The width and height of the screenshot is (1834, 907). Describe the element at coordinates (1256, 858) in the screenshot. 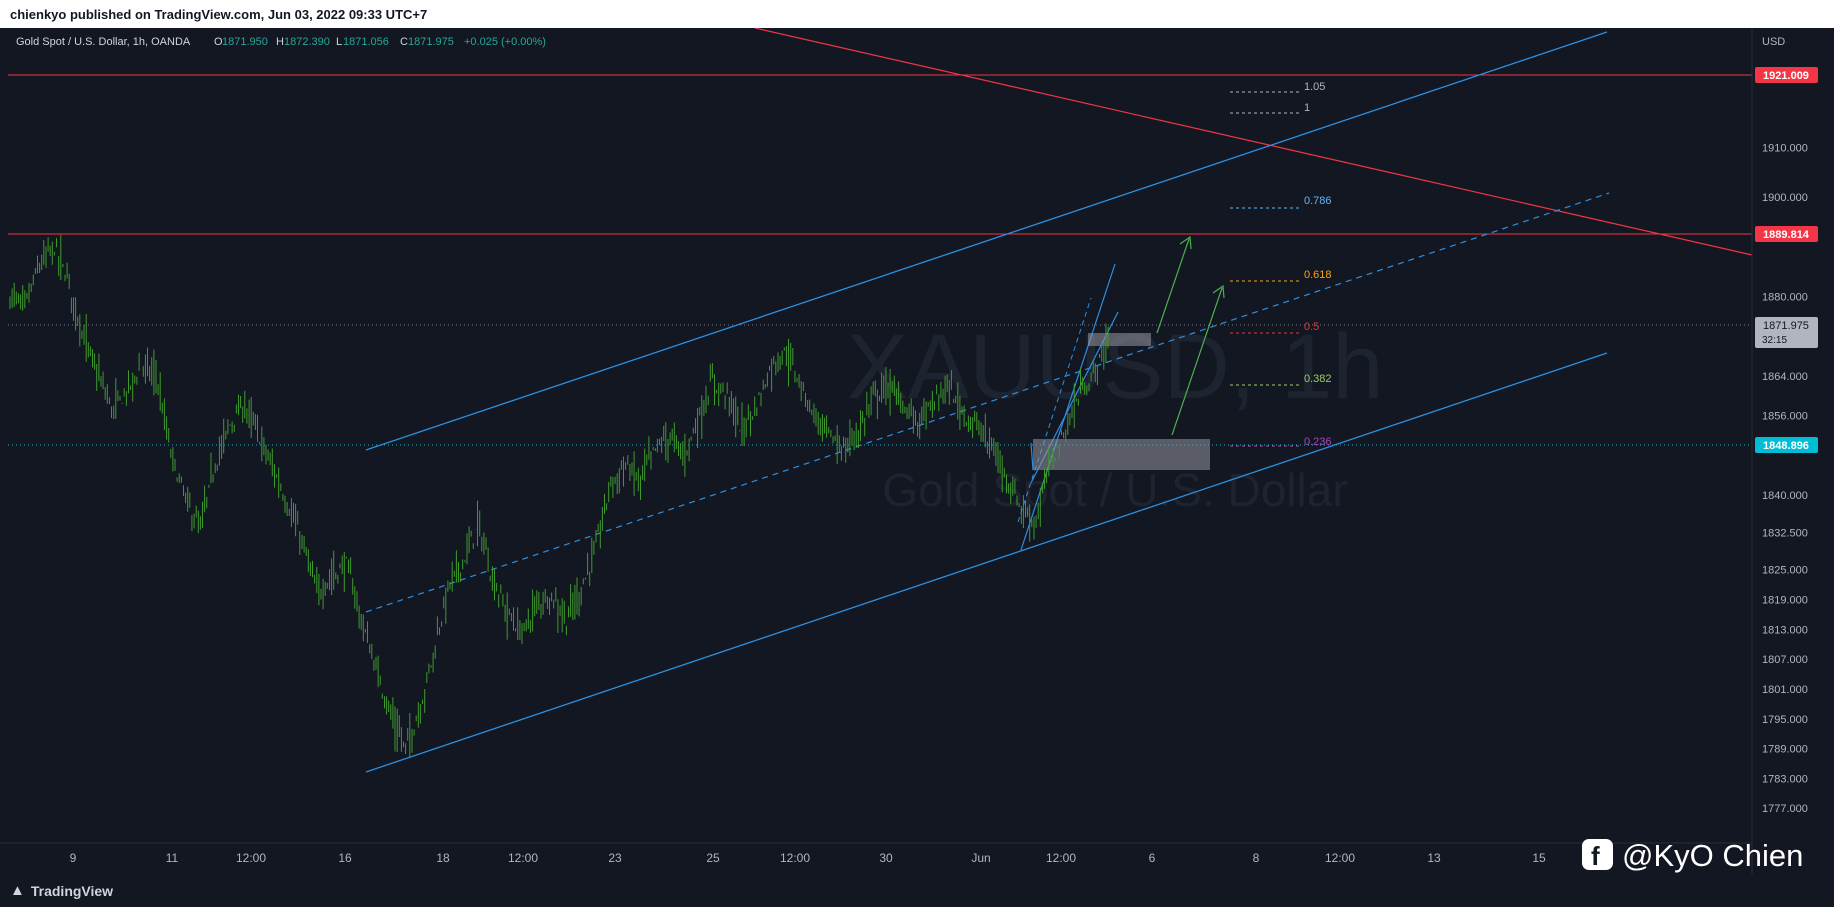

I see `x-tick-label: 8` at that location.